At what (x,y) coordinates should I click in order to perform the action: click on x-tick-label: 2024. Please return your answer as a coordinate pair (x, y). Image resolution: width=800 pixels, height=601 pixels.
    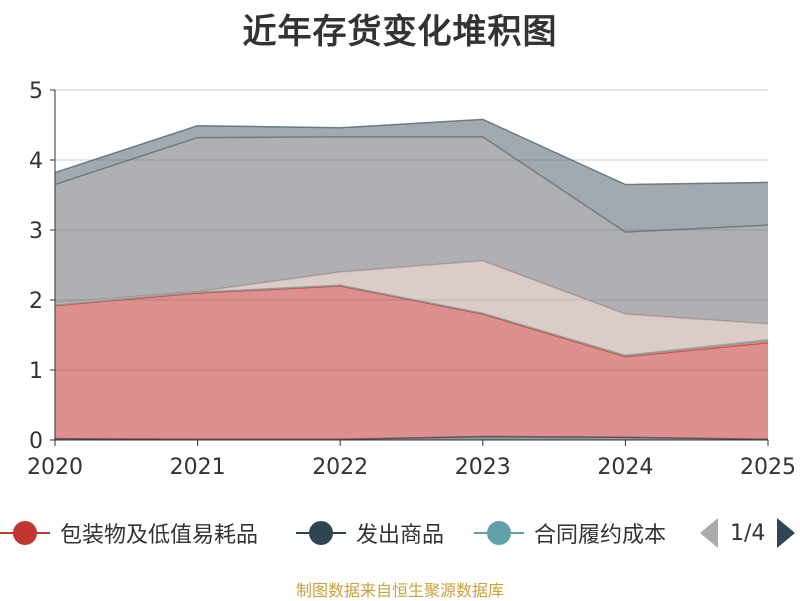
    Looking at the image, I should click on (625, 467).